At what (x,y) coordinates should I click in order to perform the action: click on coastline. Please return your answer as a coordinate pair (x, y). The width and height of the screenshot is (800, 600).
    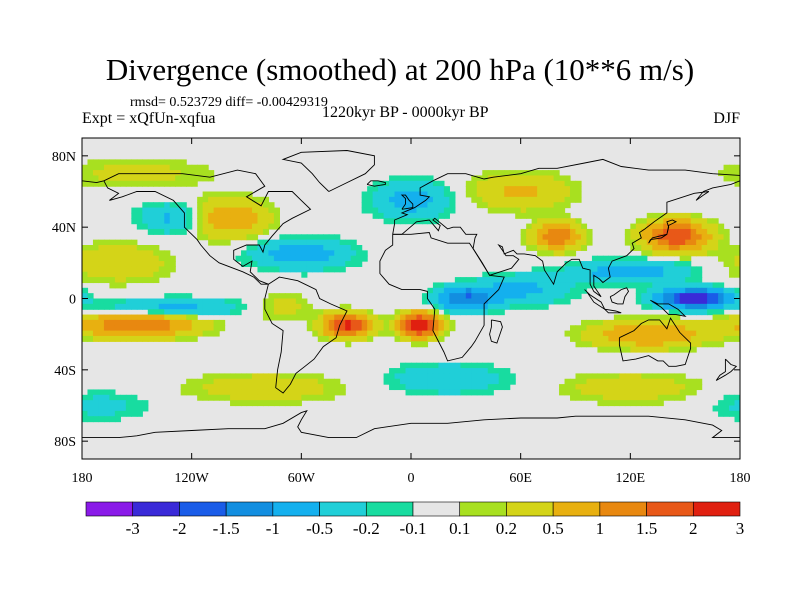
    Looking at the image, I should click on (376, 183).